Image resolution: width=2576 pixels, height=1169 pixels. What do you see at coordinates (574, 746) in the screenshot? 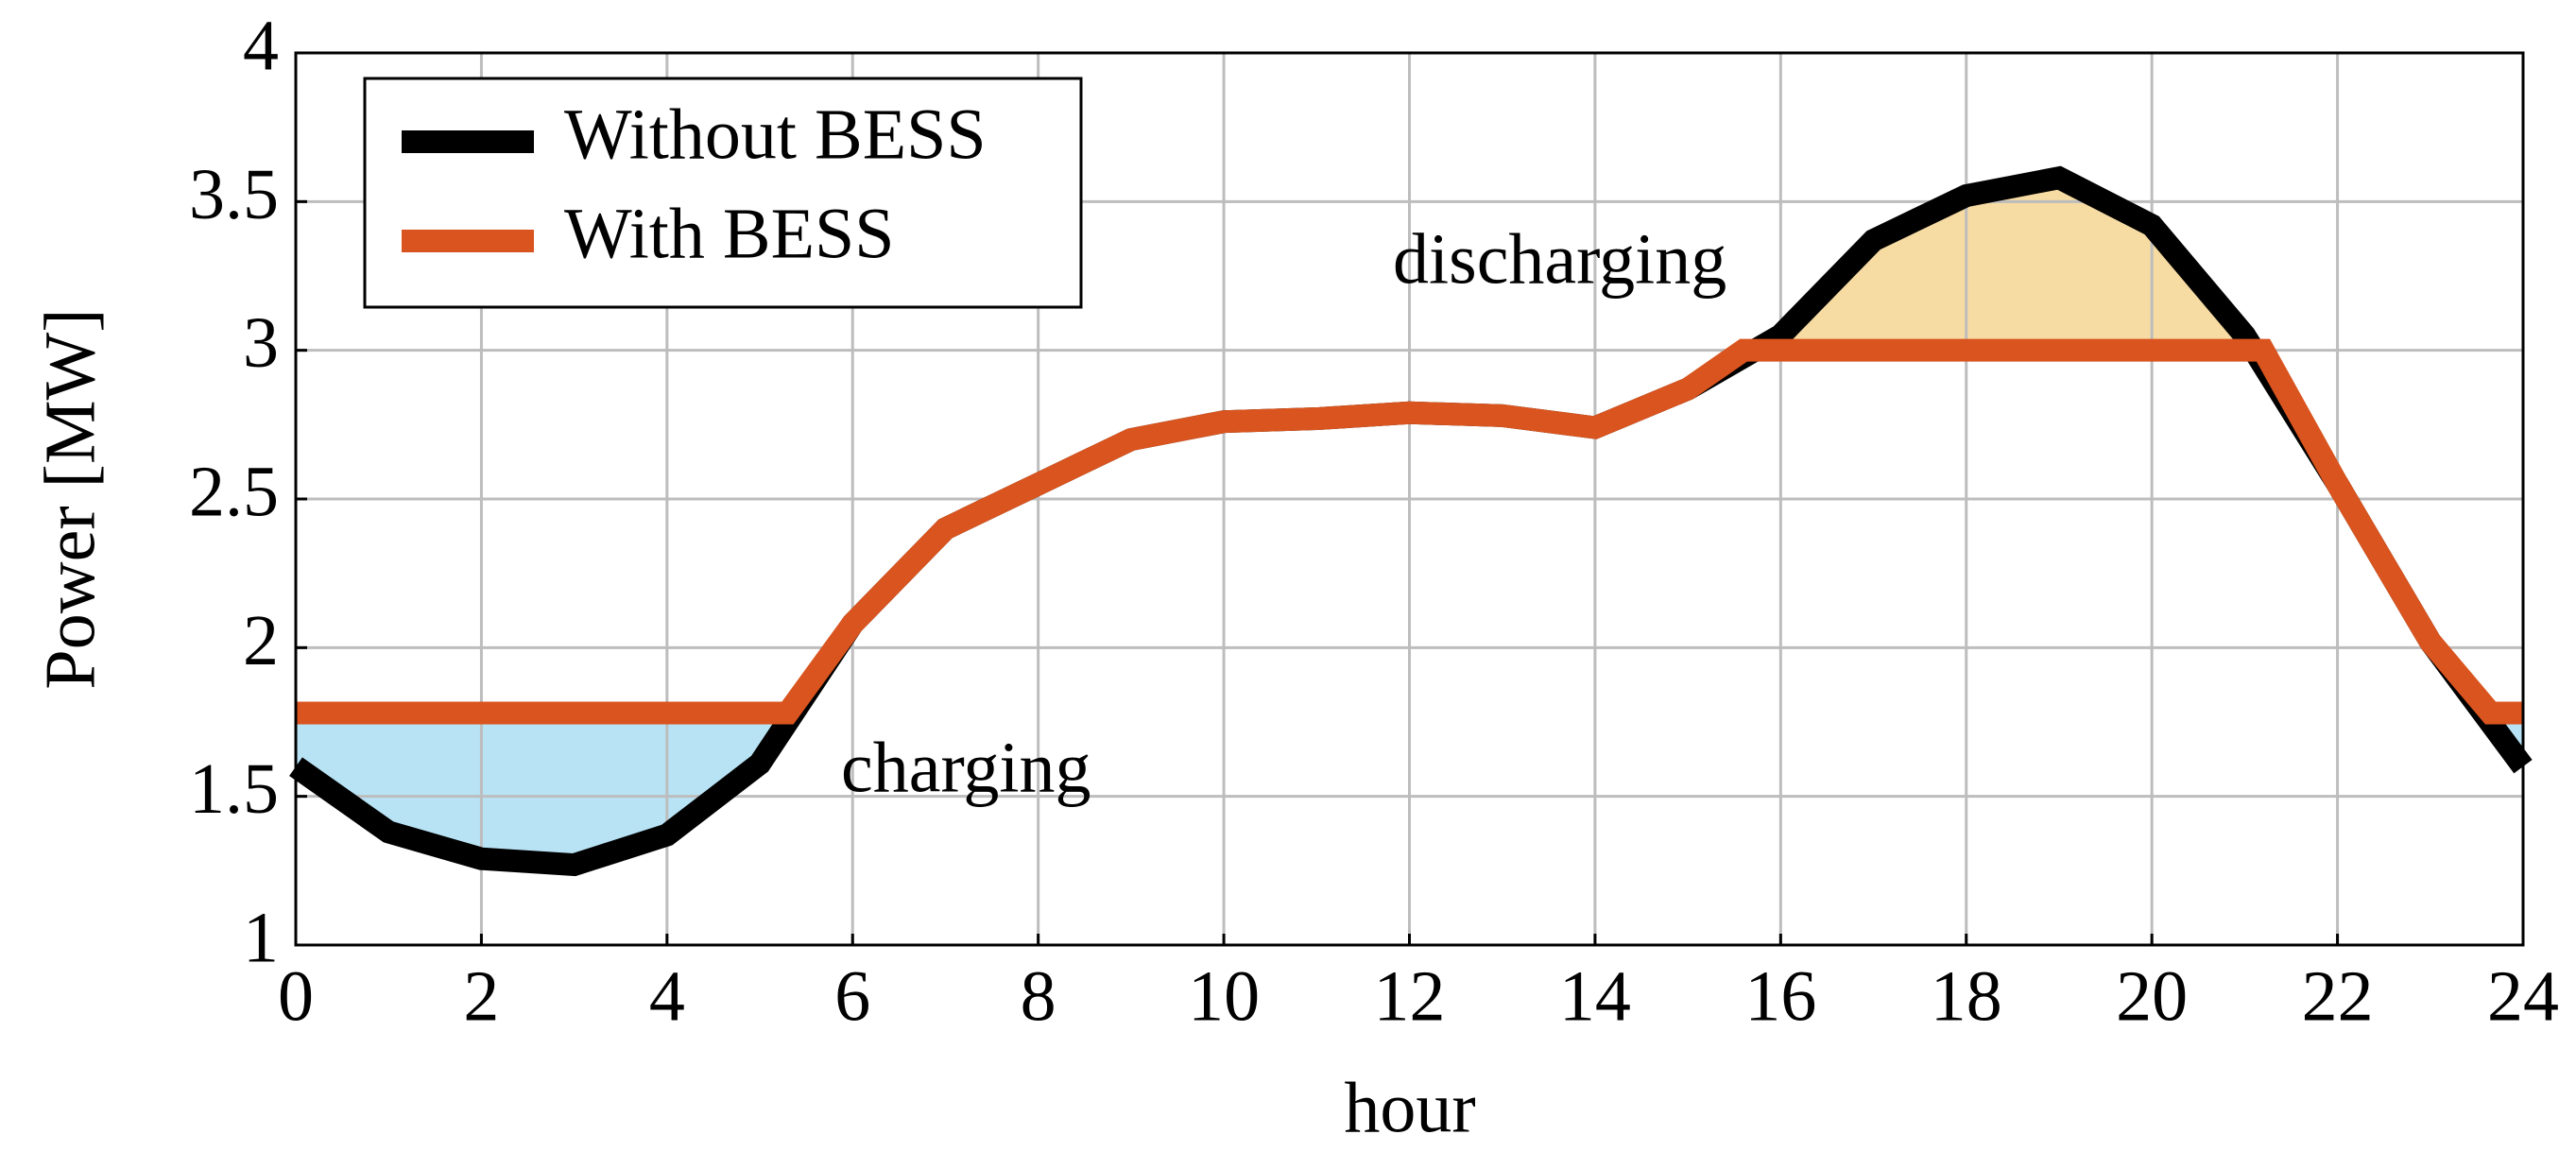
I see `charging-area` at bounding box center [574, 746].